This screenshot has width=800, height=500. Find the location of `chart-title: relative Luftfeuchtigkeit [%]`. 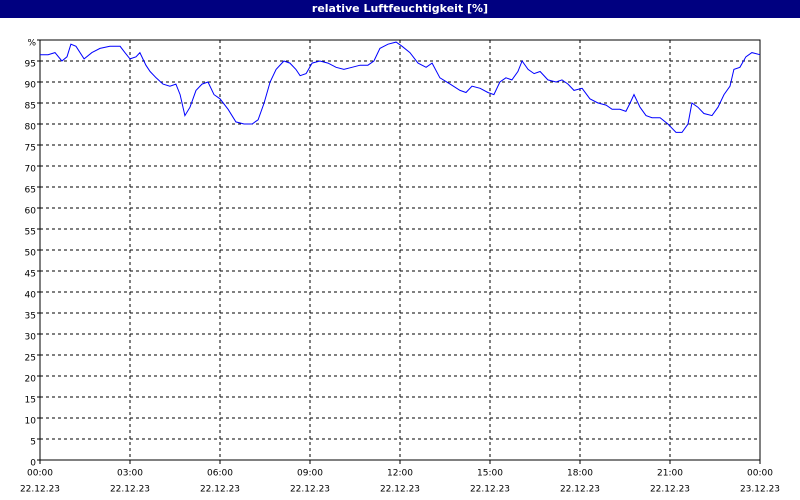

chart-title: relative Luftfeuchtigkeit [%] is located at coordinates (400, 8).